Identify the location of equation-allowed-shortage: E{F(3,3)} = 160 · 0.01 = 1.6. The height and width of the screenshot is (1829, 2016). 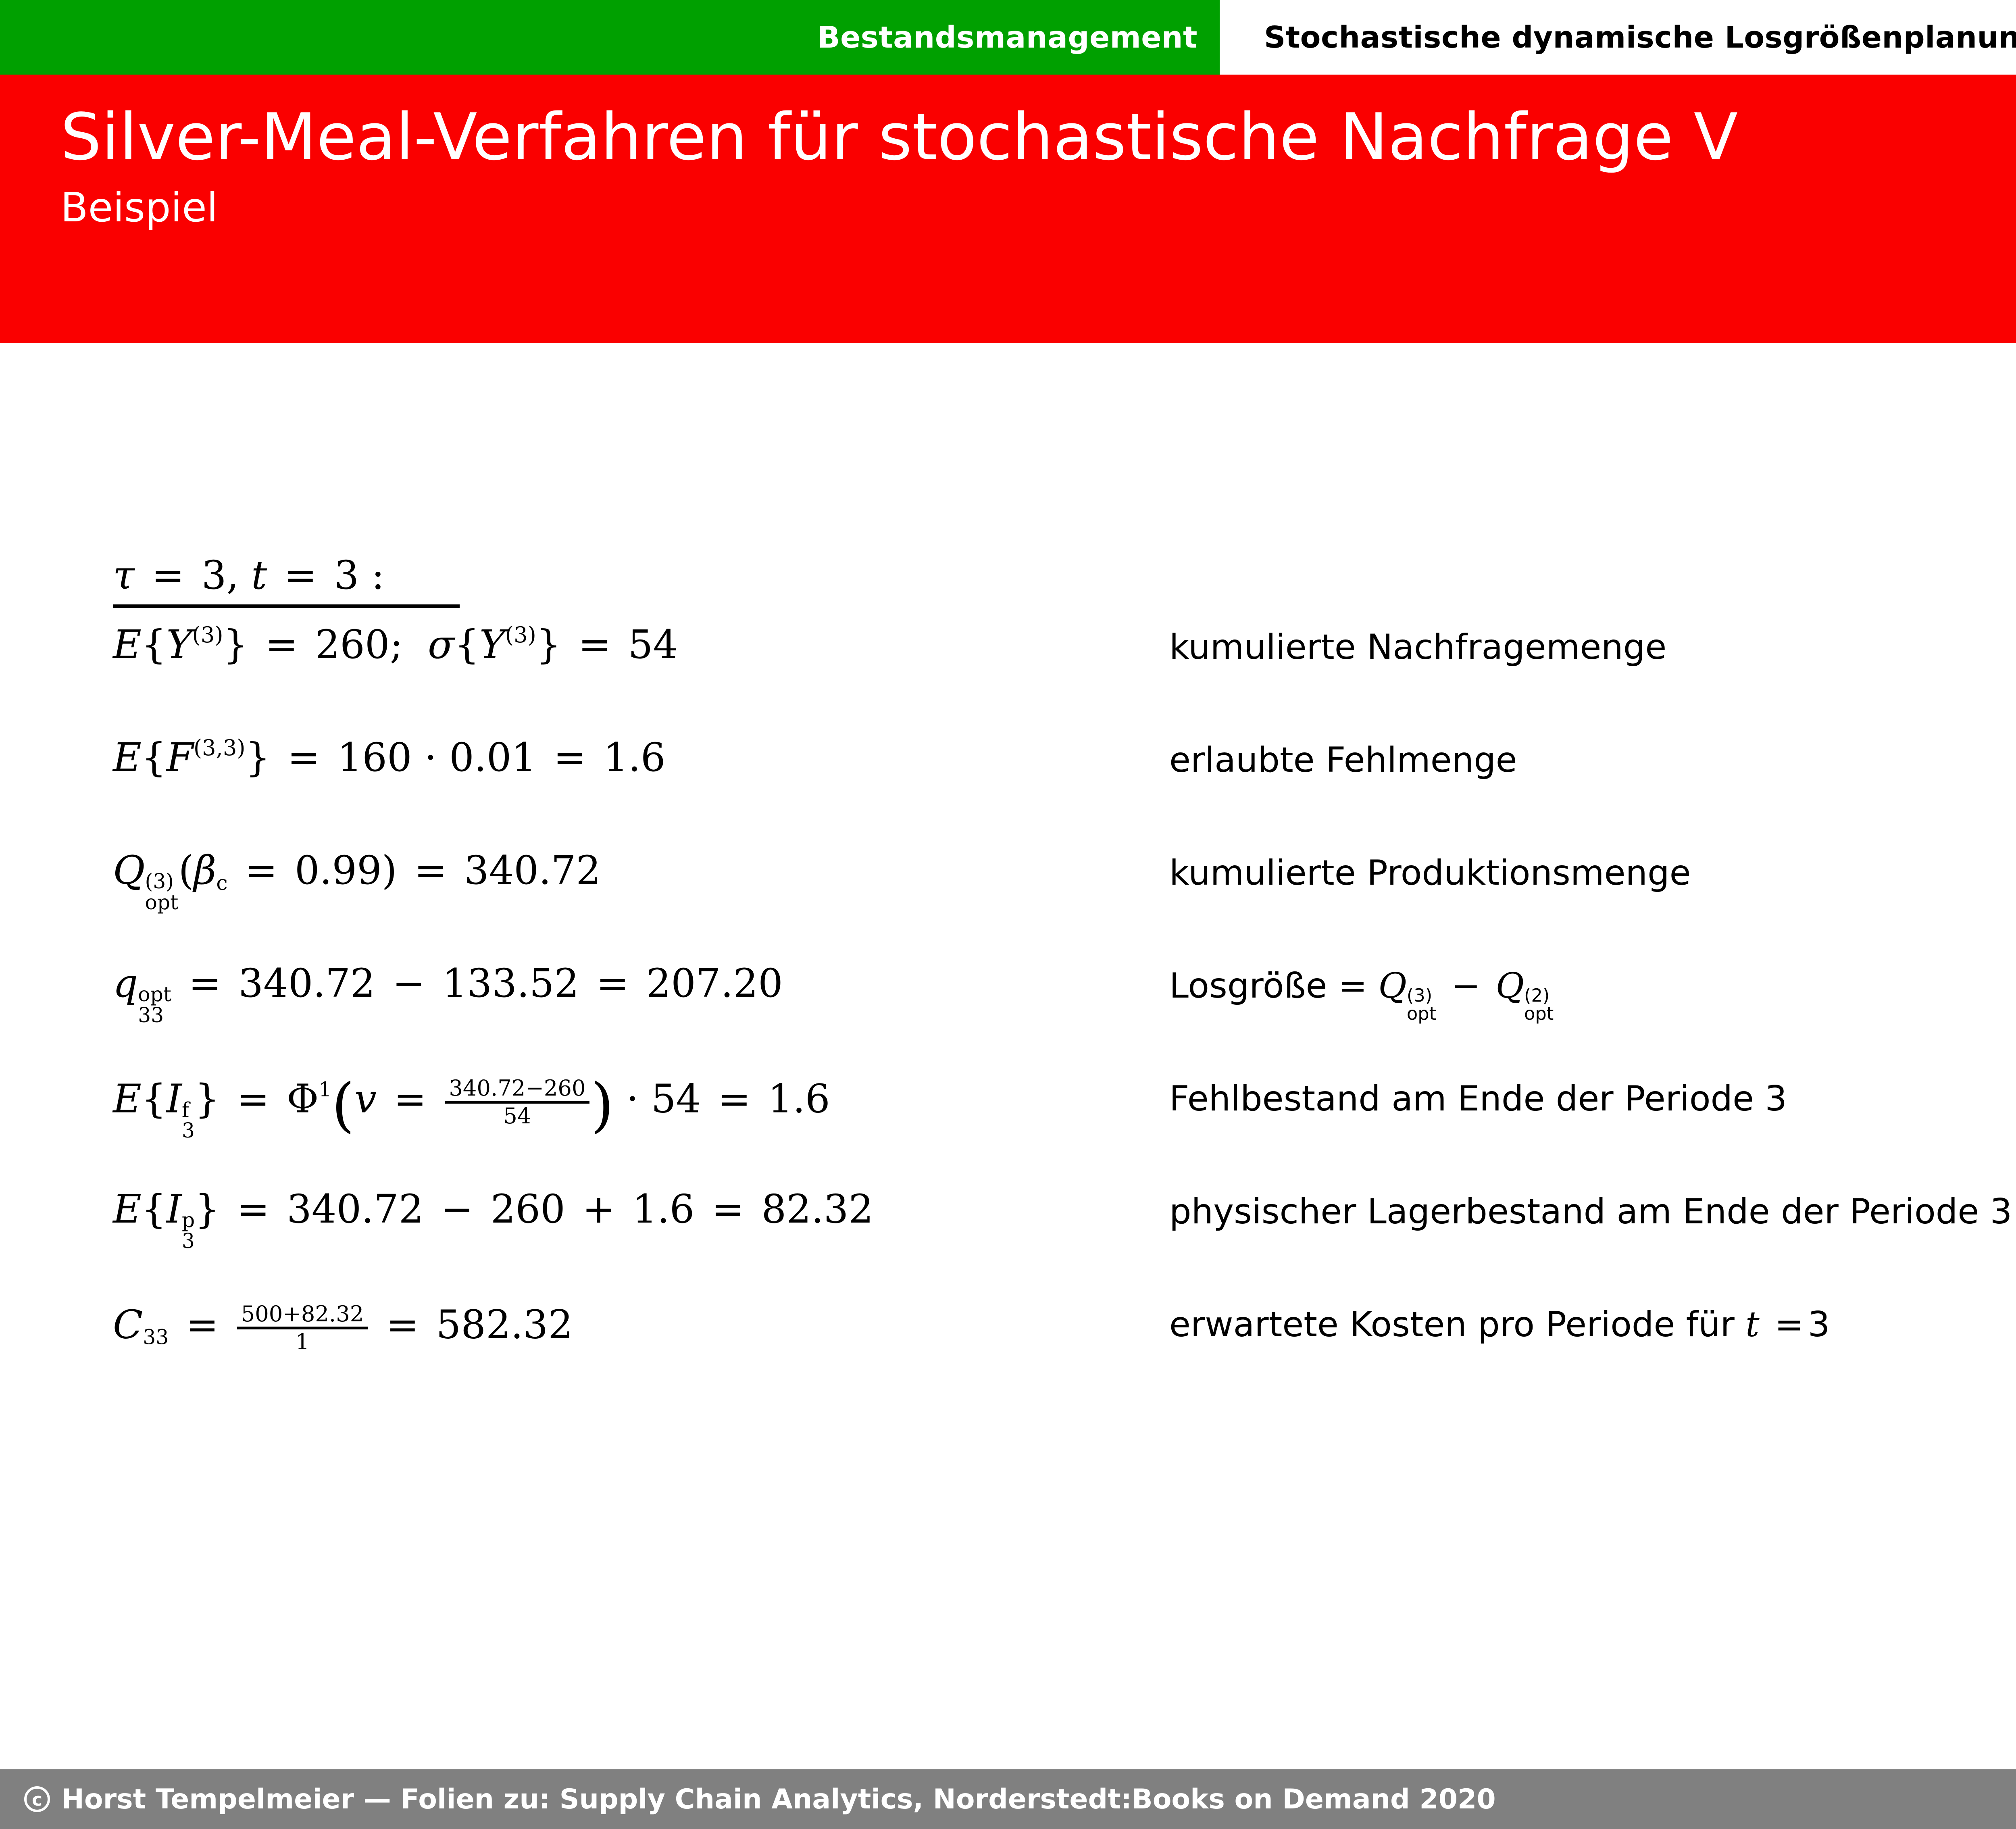
(389, 757).